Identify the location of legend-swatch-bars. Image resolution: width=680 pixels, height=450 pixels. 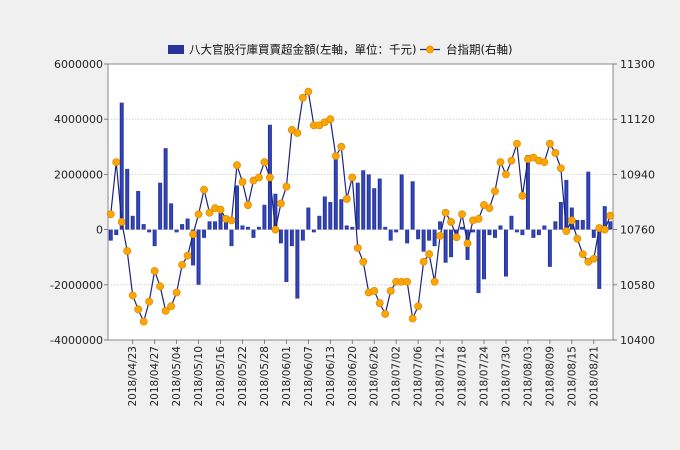
(176, 49).